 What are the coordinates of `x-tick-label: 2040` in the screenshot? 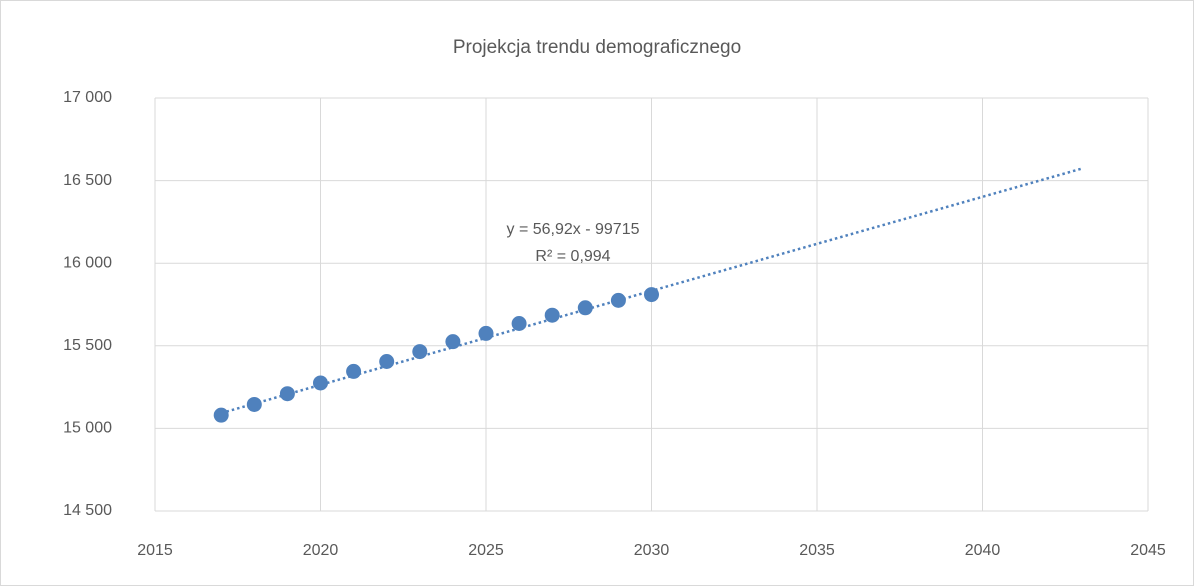 It's located at (983, 550).